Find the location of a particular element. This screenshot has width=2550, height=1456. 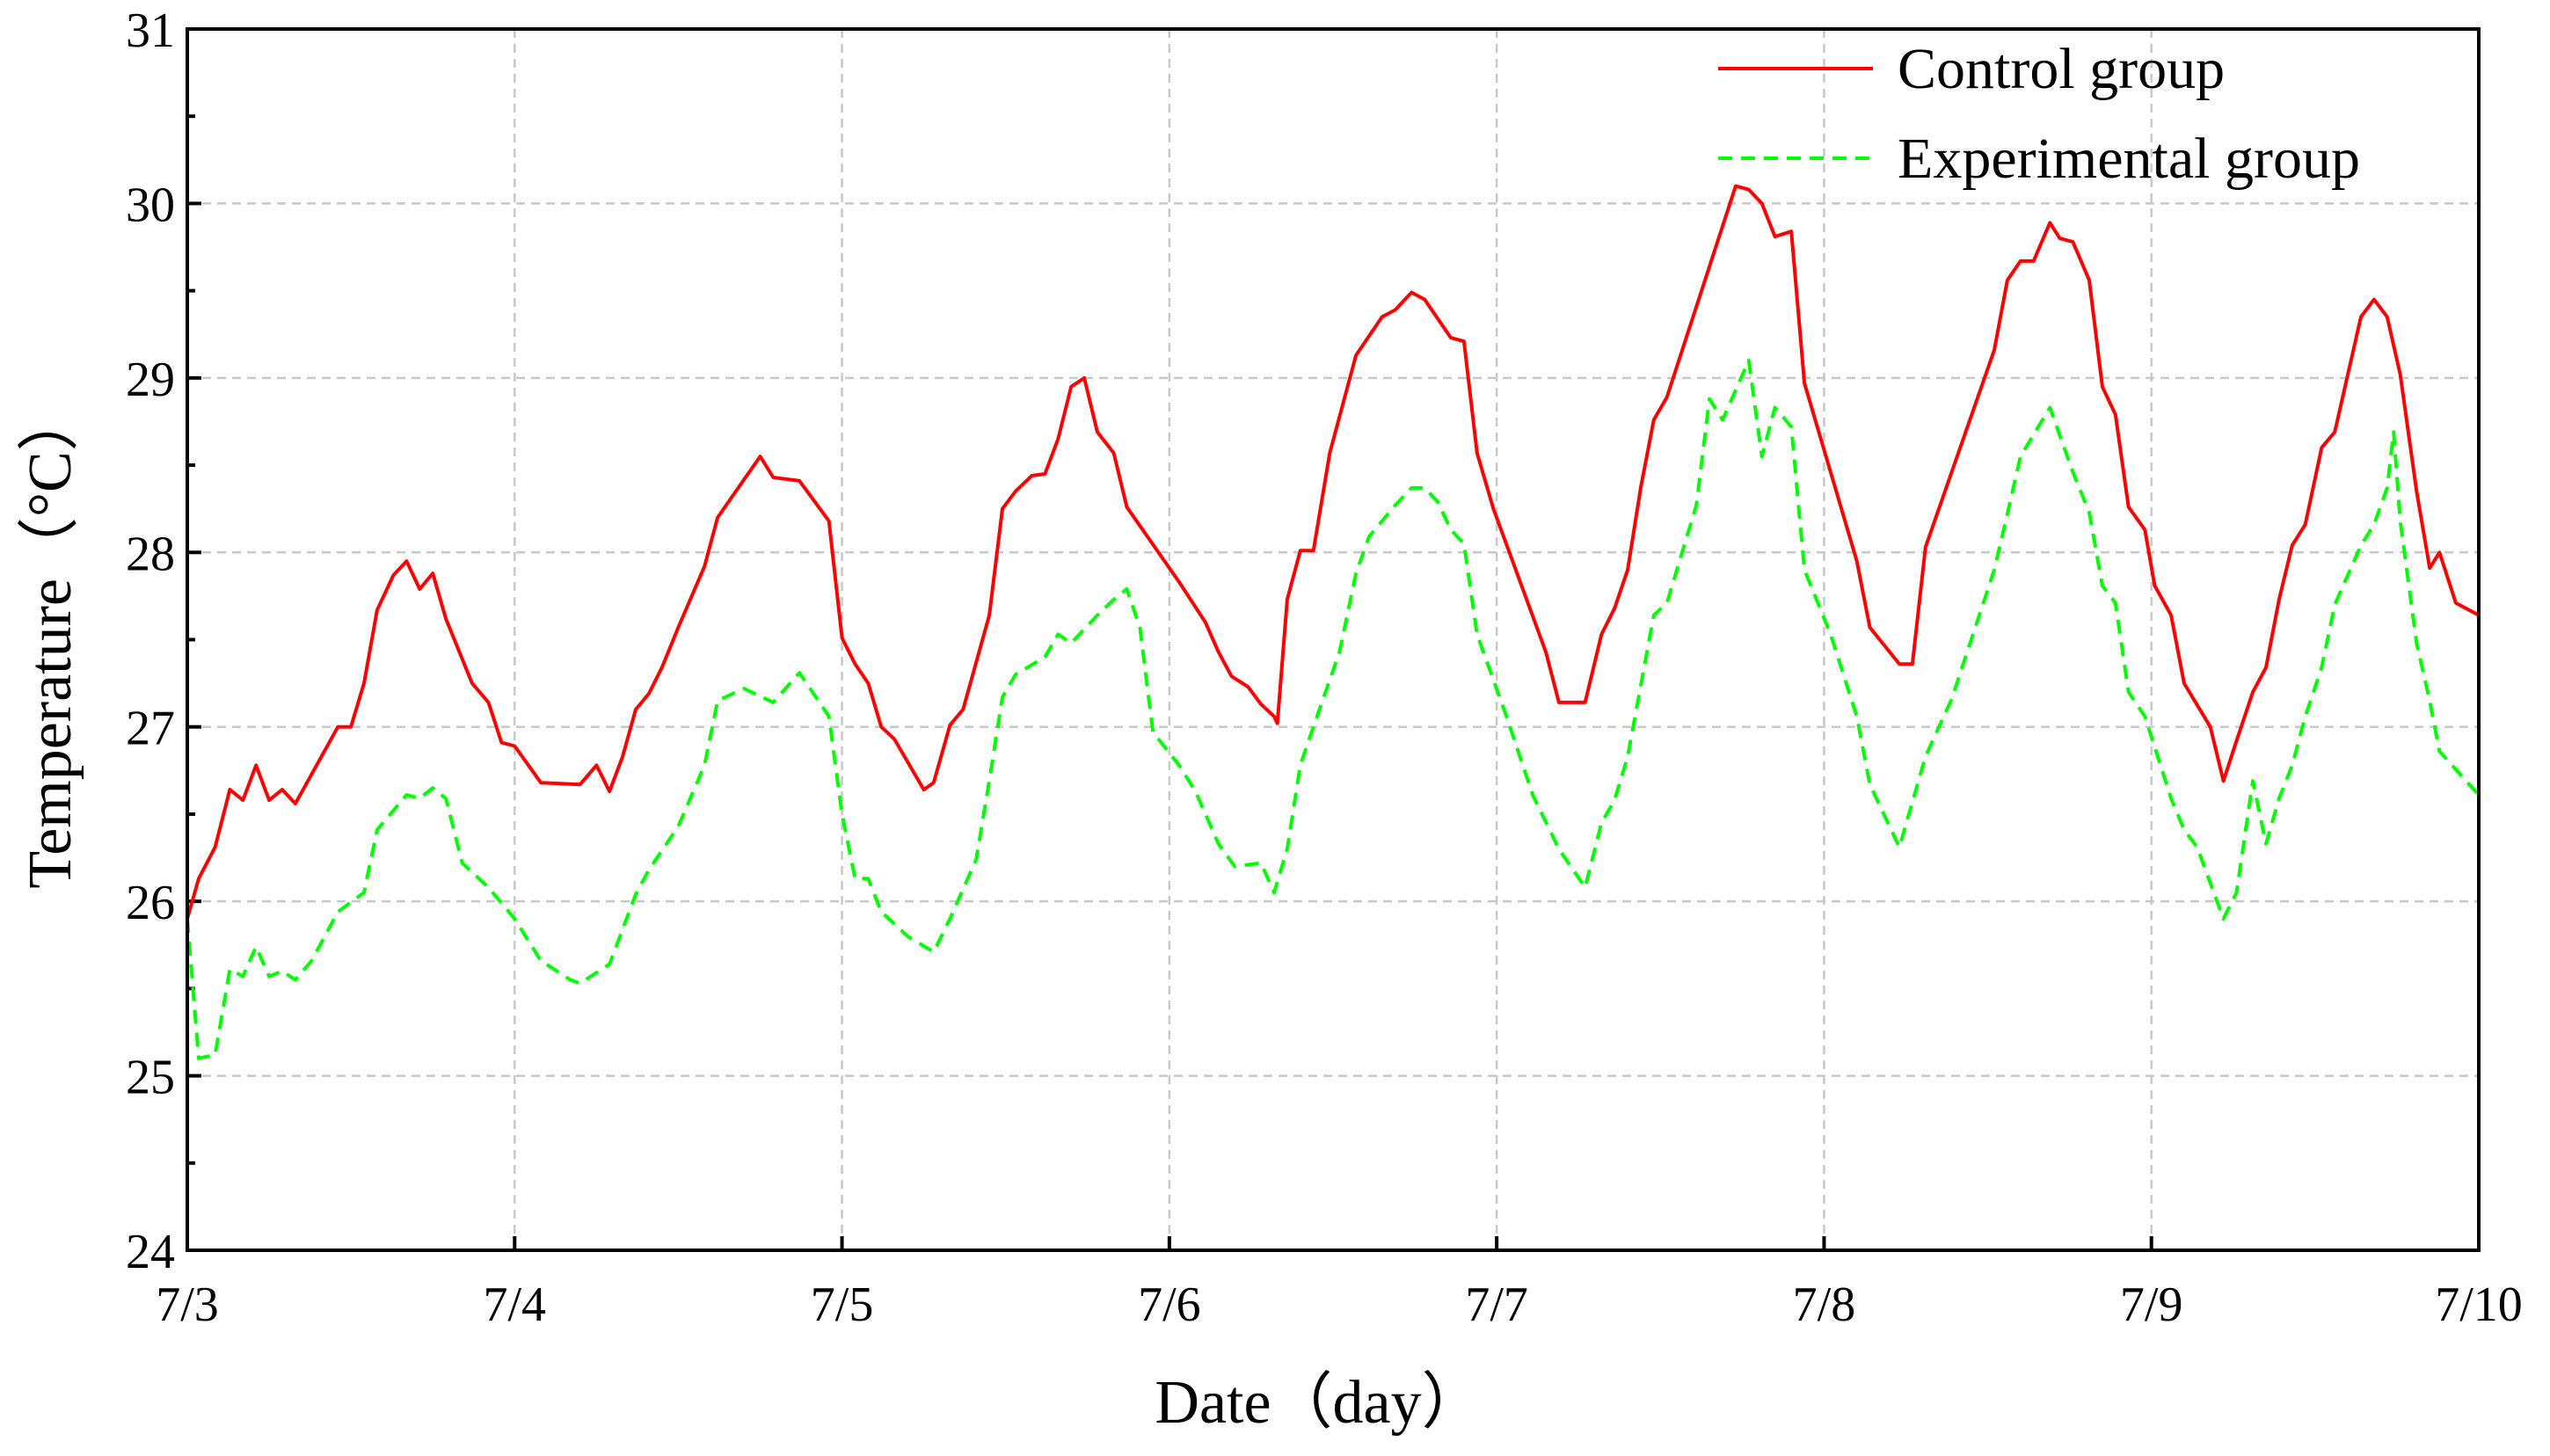

legend-label: Experimental group is located at coordinates (2129, 159).